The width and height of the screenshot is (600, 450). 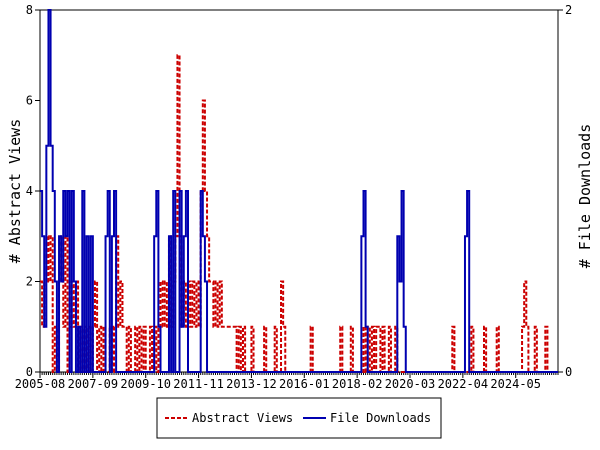 What do you see at coordinates (29, 191) in the screenshot?
I see `y-left-tick-label: 4` at bounding box center [29, 191].